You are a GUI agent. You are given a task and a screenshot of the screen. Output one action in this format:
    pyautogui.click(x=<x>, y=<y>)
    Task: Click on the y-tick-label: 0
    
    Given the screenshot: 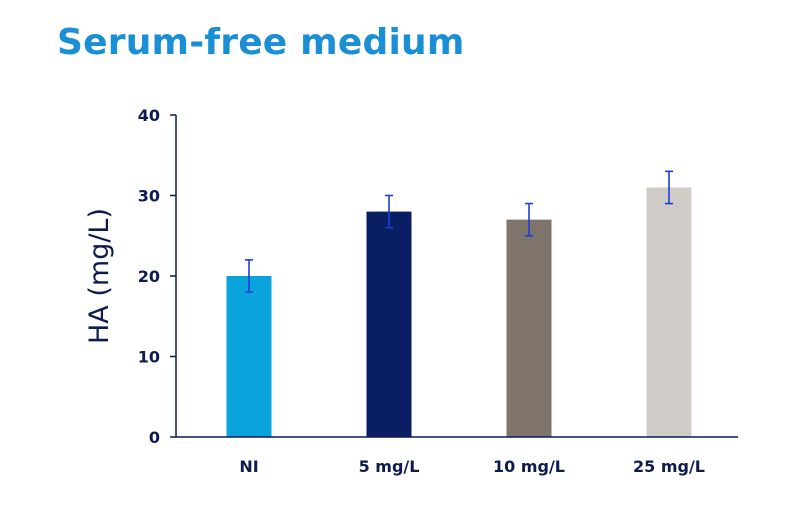 What is the action you would take?
    pyautogui.click(x=154, y=437)
    